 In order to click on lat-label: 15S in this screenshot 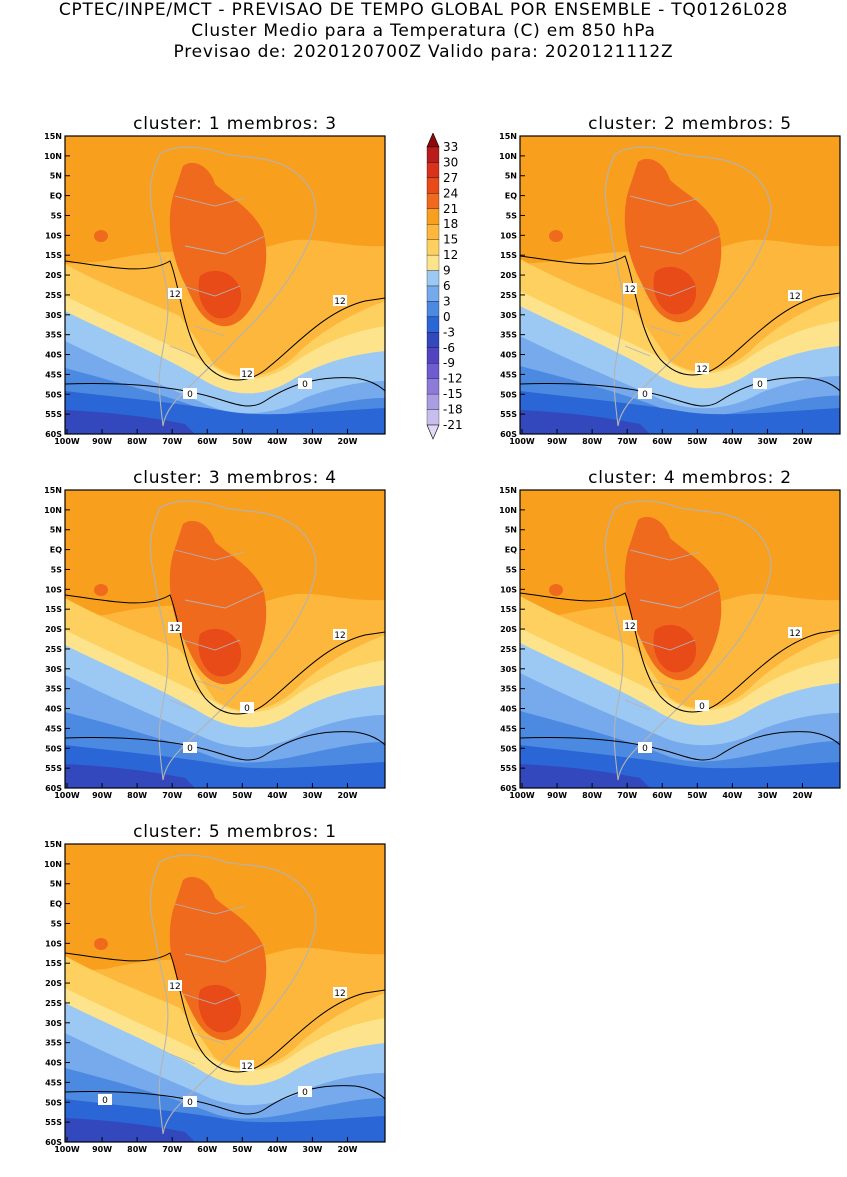, I will do `click(508, 255)`.